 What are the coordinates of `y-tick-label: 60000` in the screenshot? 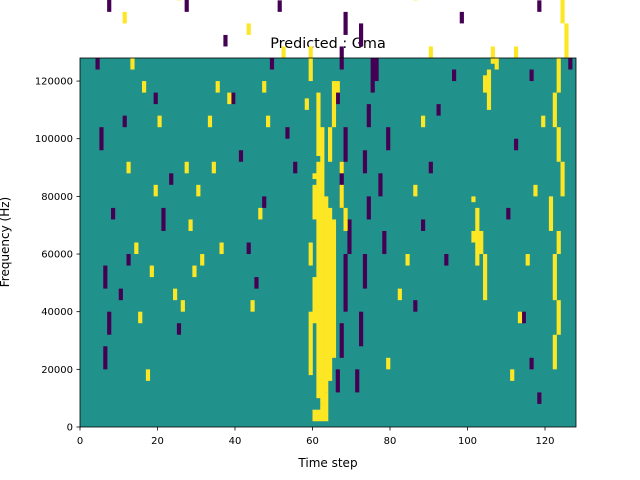 It's located at (57, 255).